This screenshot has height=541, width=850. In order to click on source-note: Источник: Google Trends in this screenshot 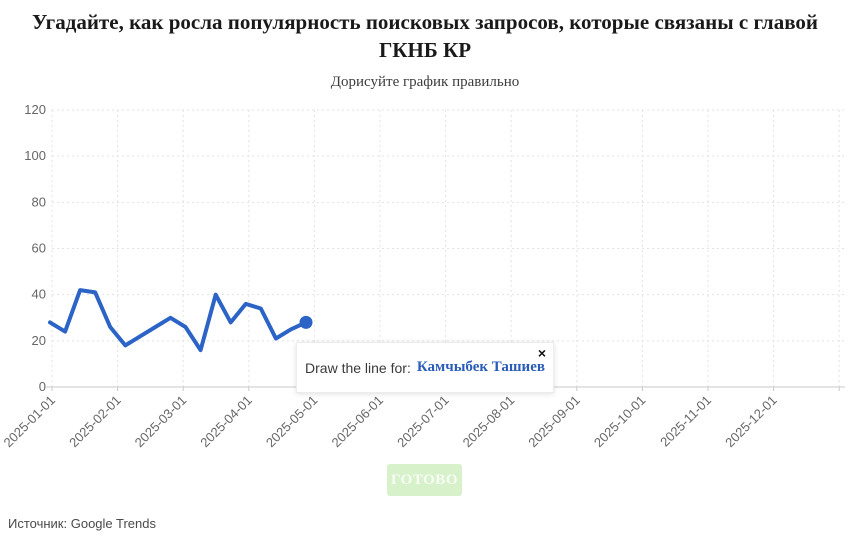, I will do `click(82, 523)`.